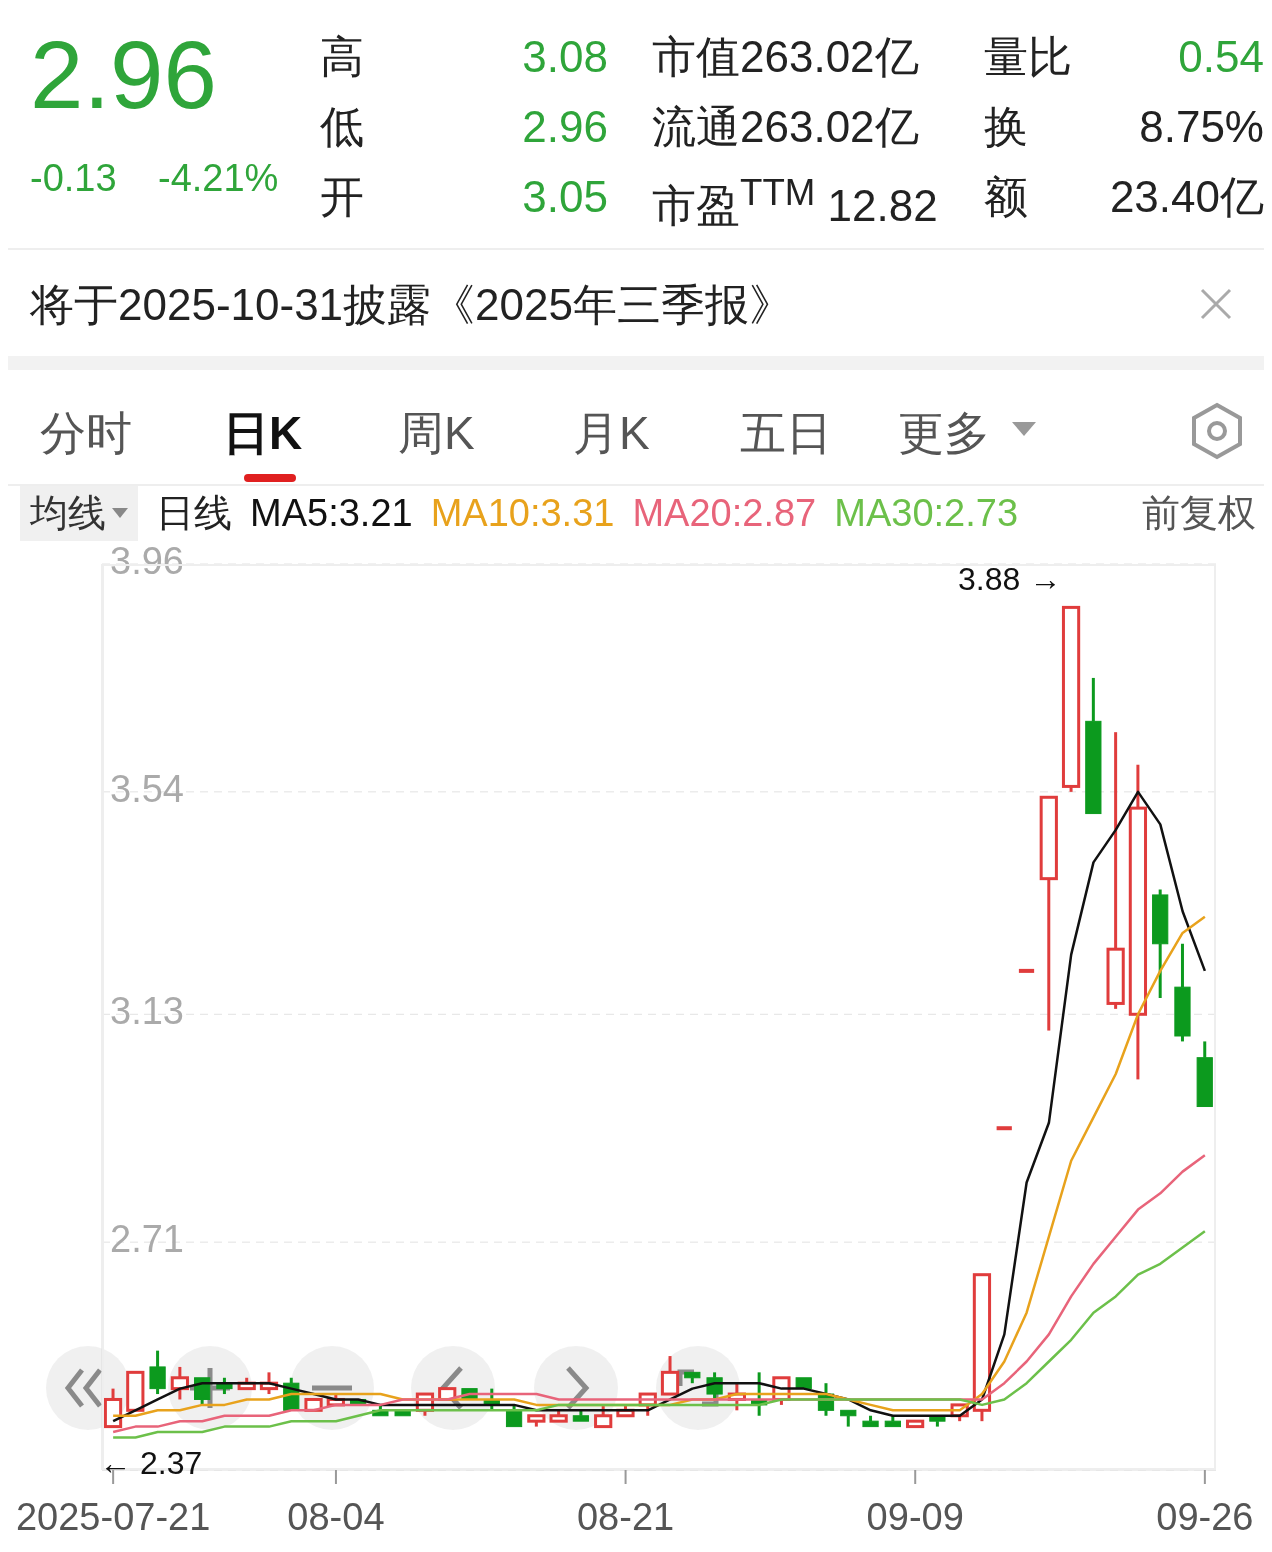 The height and width of the screenshot is (1552, 1272). I want to click on text: MA10:3.31, so click(522, 513).